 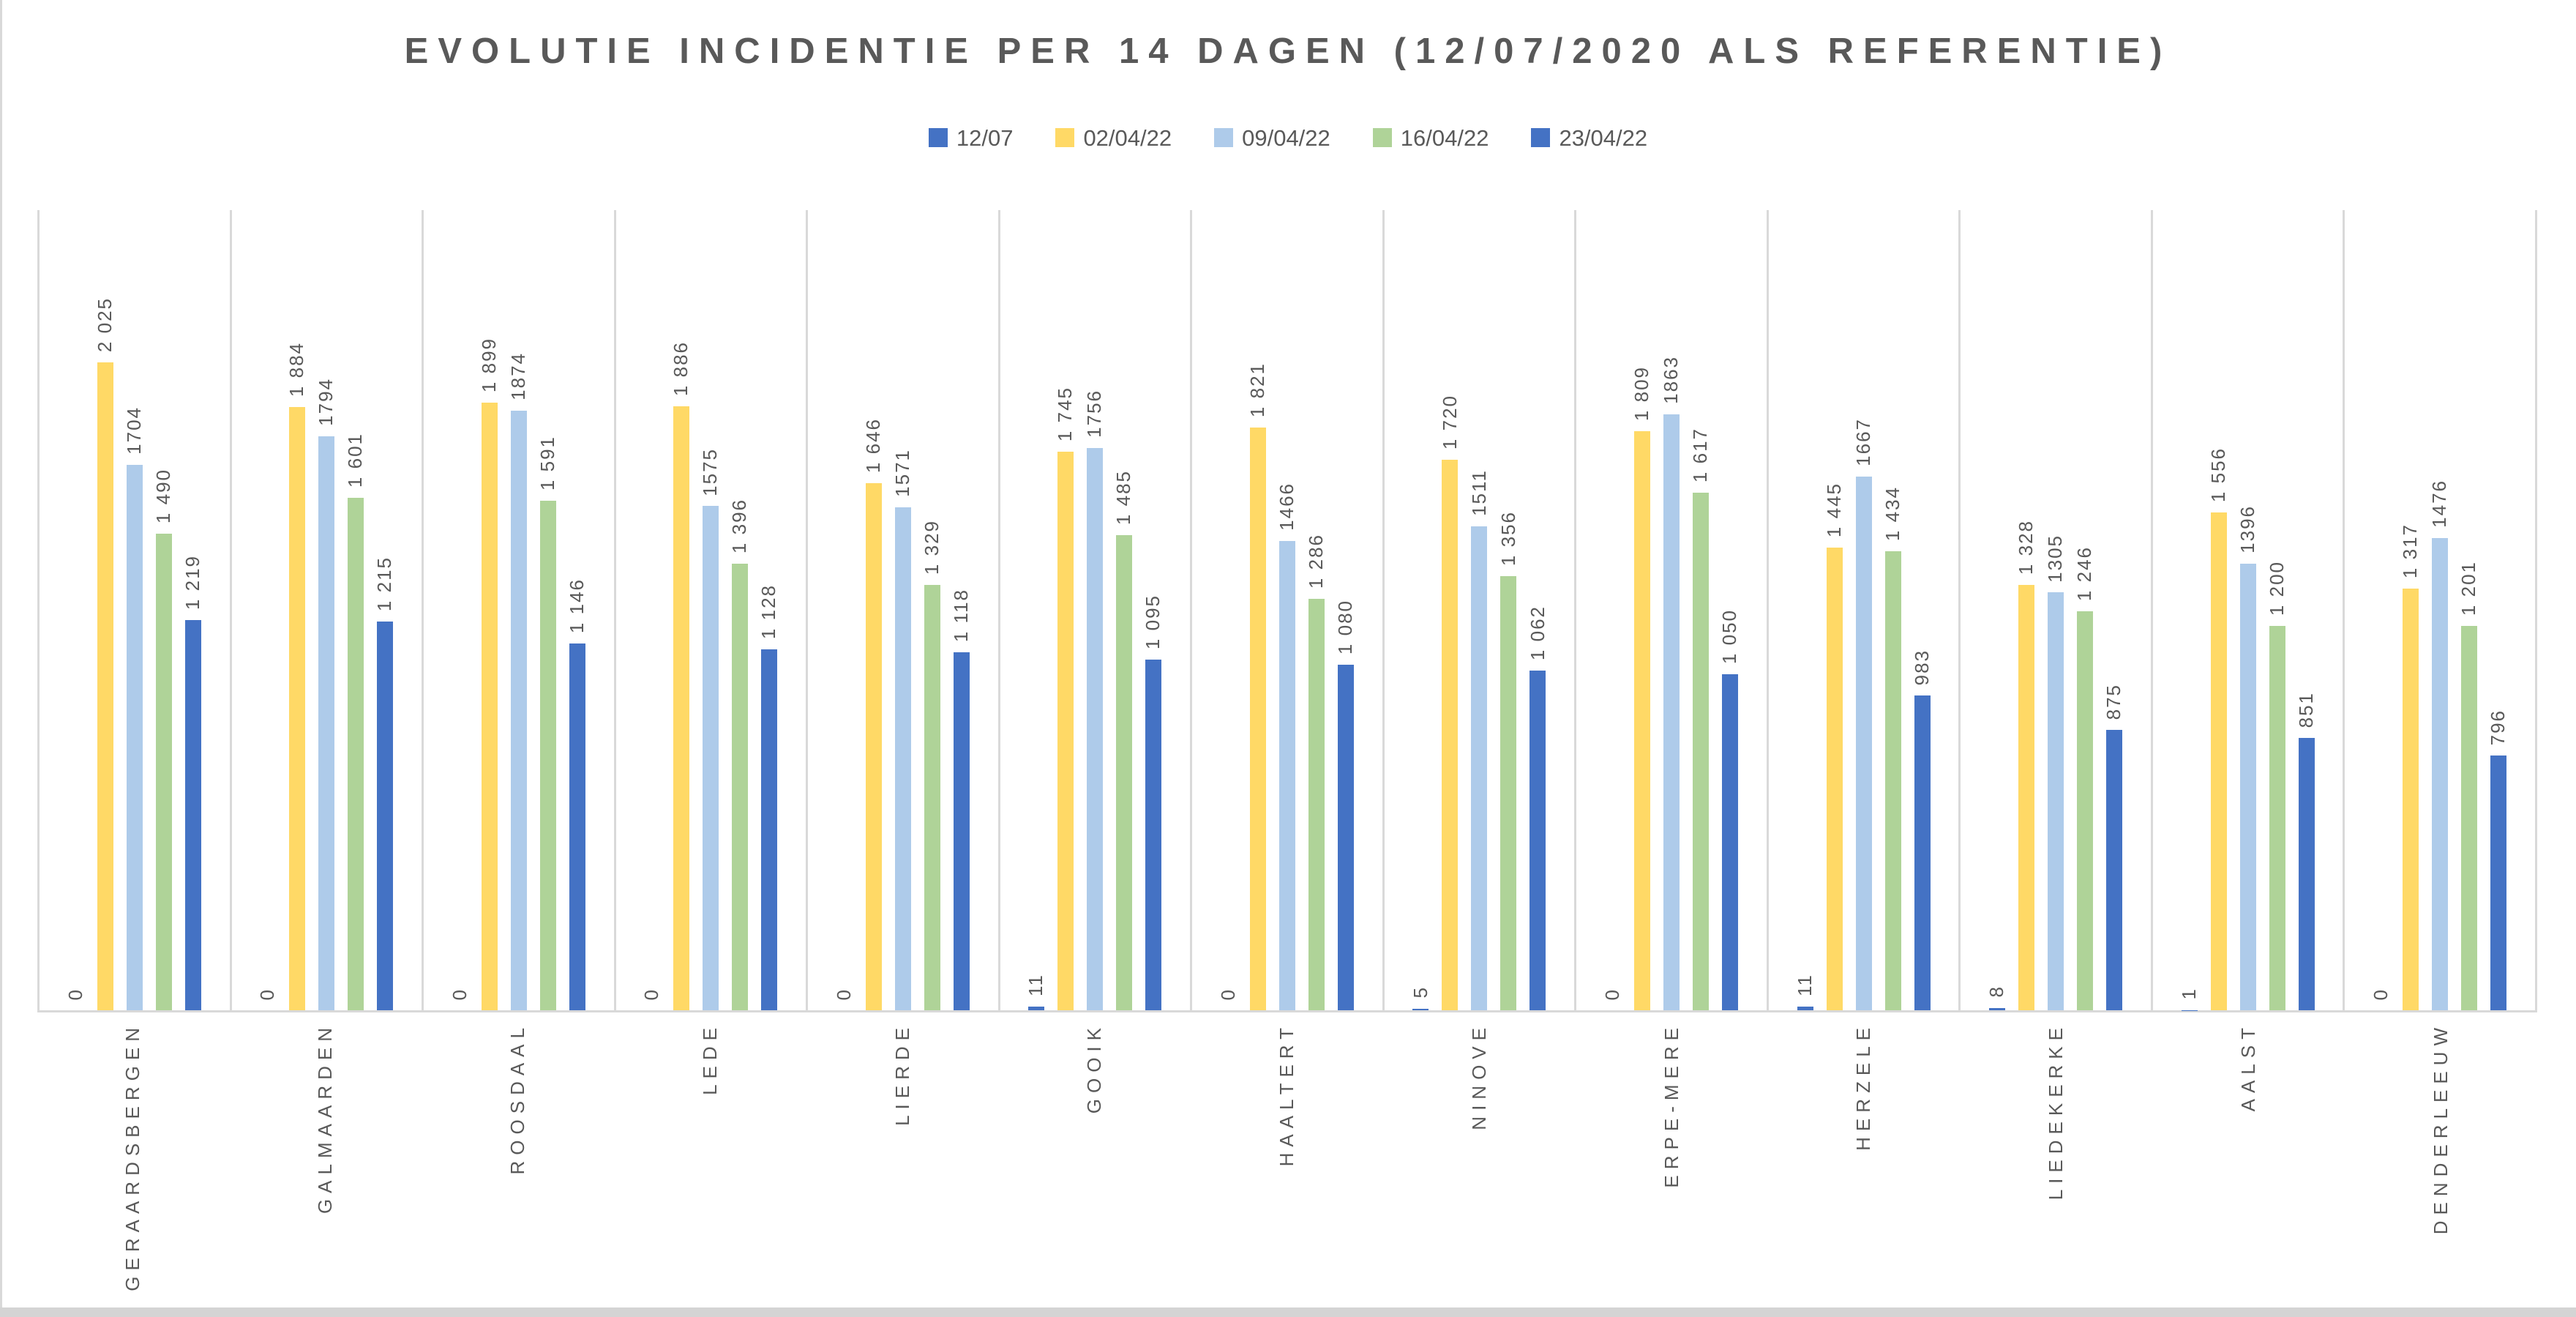 What do you see at coordinates (1537, 632) in the screenshot?
I see `bar-value-label: 1 062` at bounding box center [1537, 632].